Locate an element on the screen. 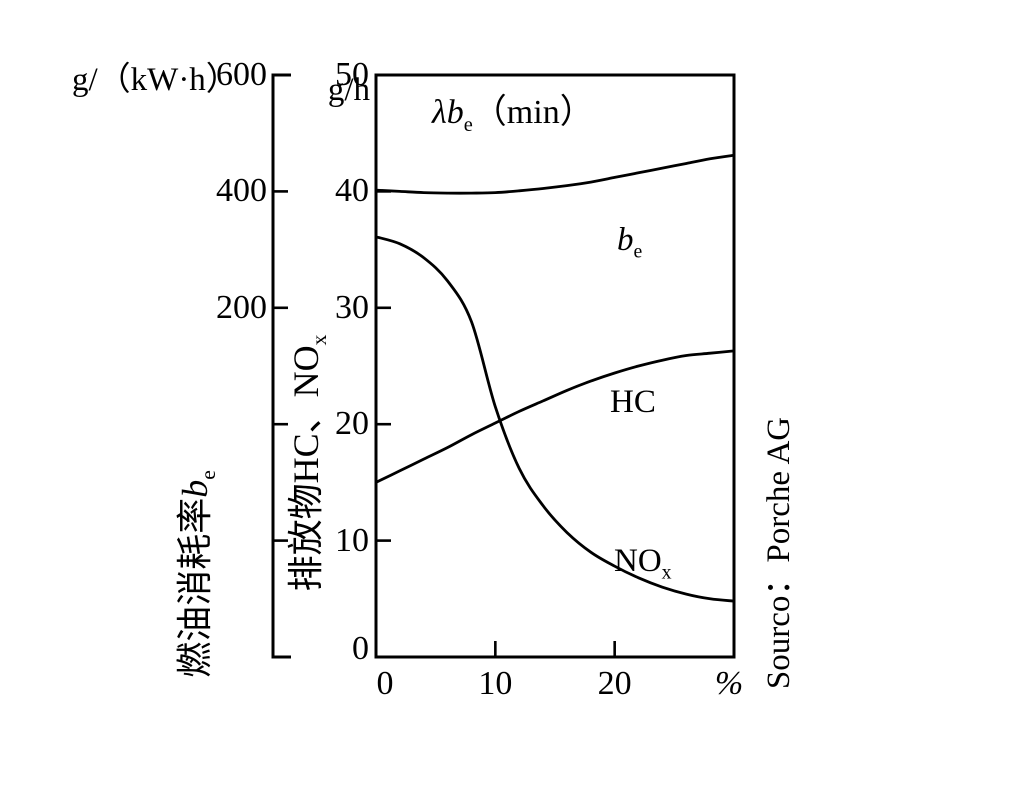 The width and height of the screenshot is (1016, 785). secondary-y-axis-title-italic: b is located at coordinates (195, 488).